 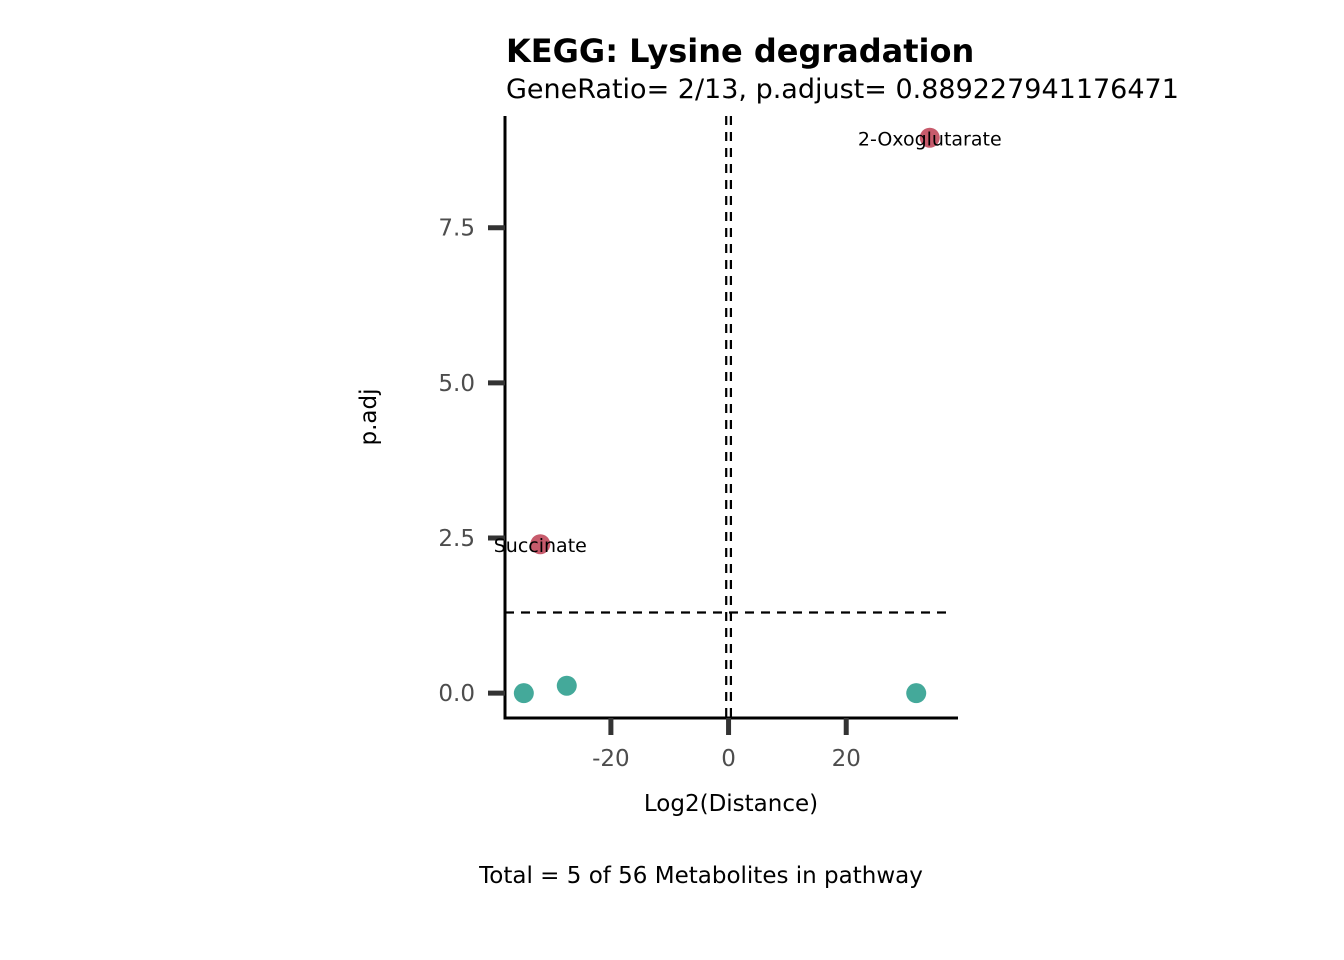 What do you see at coordinates (456, 539) in the screenshot?
I see `y-tick-label: 2.5` at bounding box center [456, 539].